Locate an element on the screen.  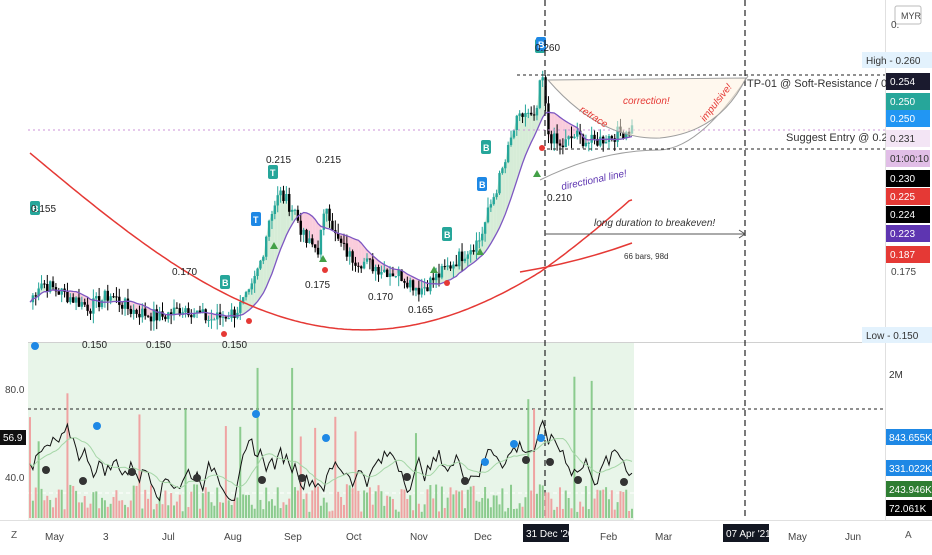
time-axis-label: 3 is located at coordinates (106, 537).